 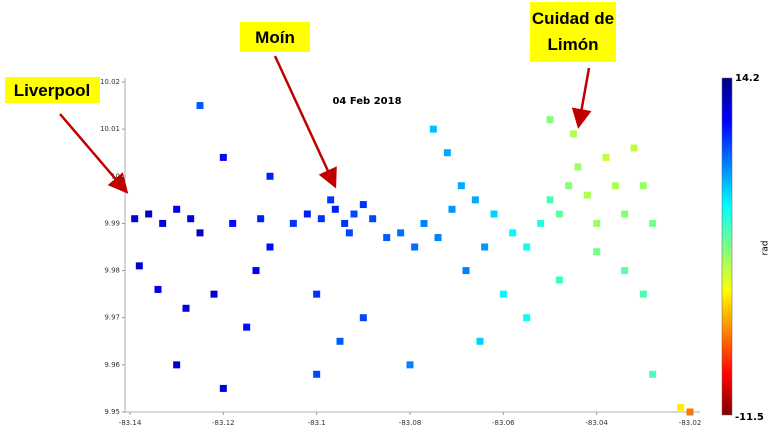 What do you see at coordinates (130, 423) in the screenshot?
I see `x-tick-label: -83.14` at bounding box center [130, 423].